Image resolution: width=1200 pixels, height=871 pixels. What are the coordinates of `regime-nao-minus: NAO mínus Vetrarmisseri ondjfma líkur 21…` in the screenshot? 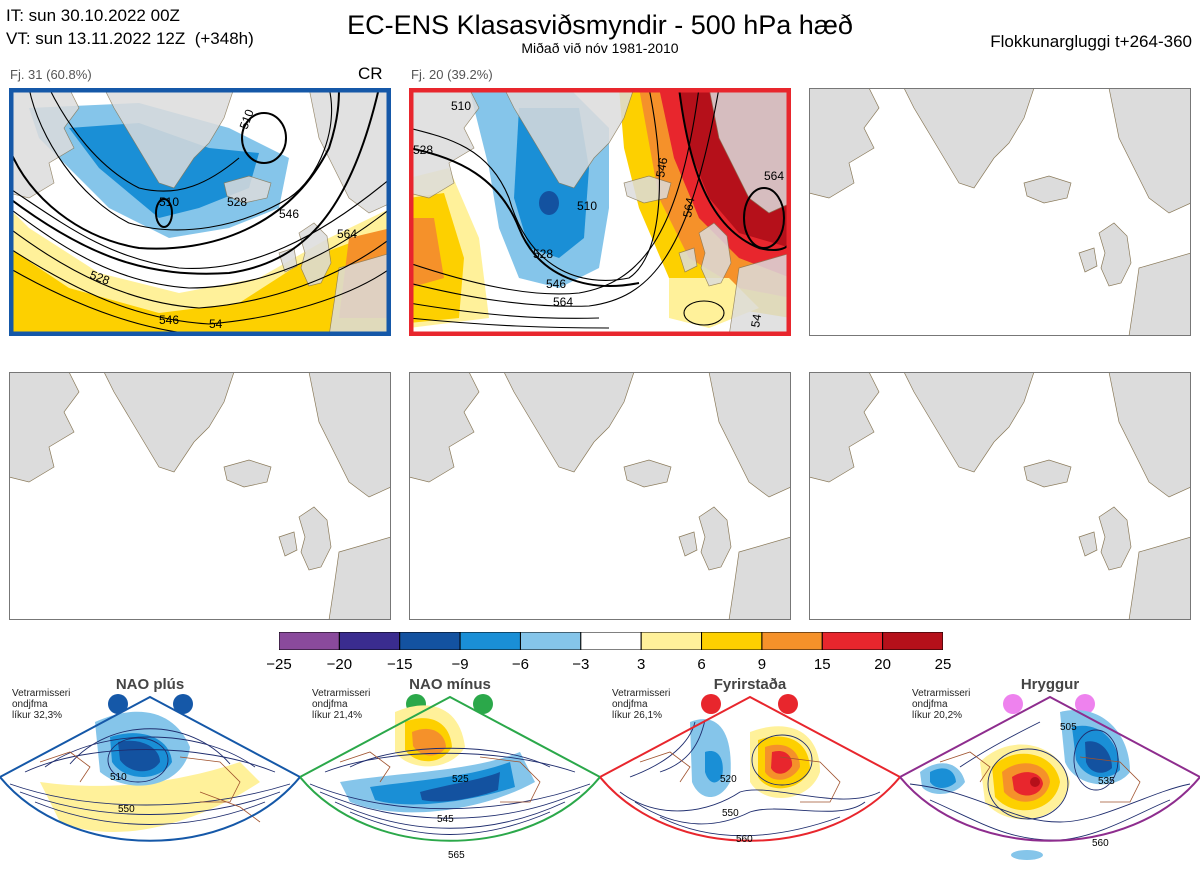 It's located at (450, 771).